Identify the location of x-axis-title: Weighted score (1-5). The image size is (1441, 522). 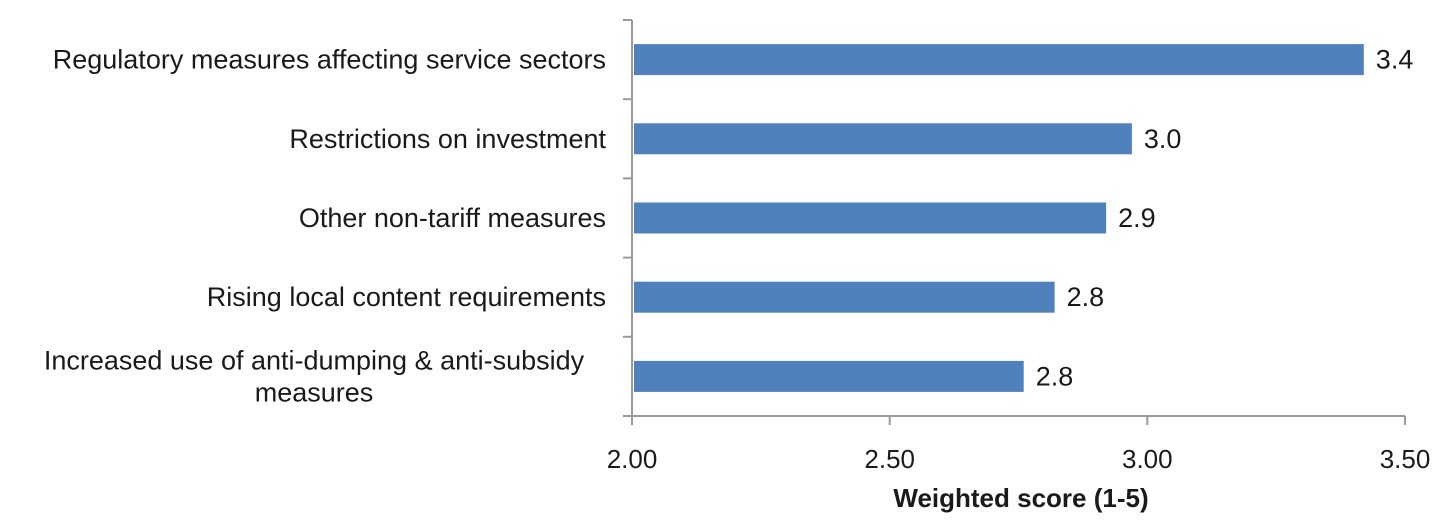
(1020, 498).